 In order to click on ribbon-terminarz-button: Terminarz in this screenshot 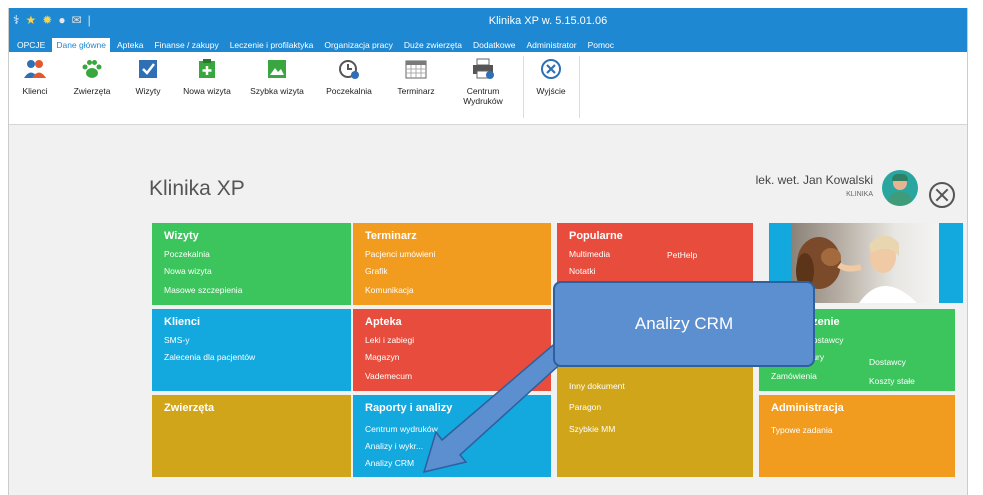, I will do `click(416, 77)`.